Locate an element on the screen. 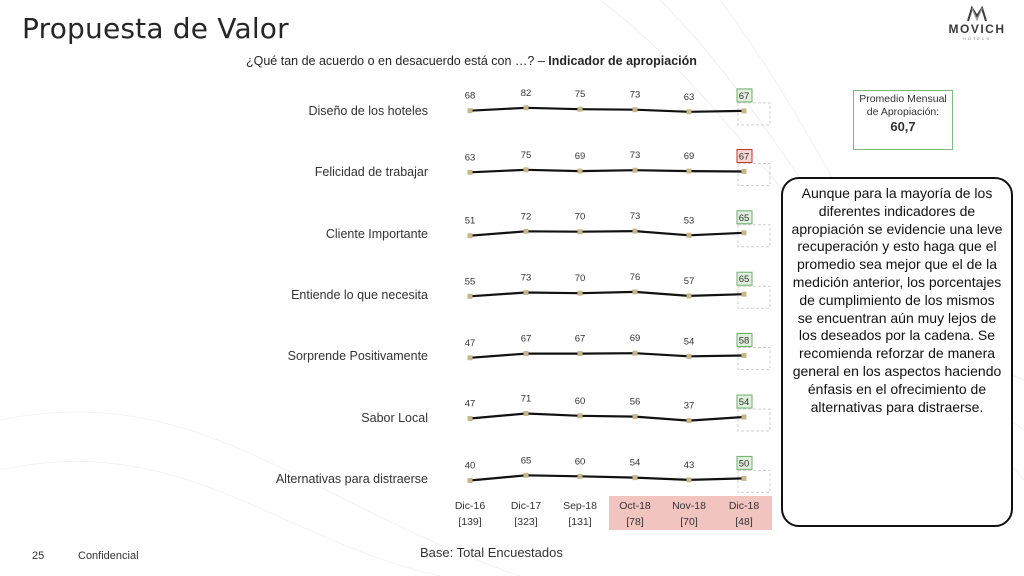 This screenshot has width=1024, height=576. logo-mark-icon is located at coordinates (977, 14).